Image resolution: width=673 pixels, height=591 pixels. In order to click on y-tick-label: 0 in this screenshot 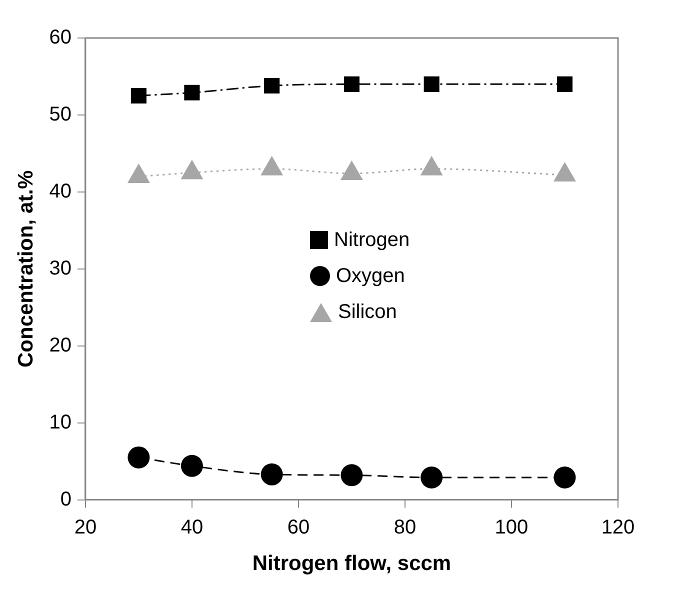, I will do `click(66, 499)`.